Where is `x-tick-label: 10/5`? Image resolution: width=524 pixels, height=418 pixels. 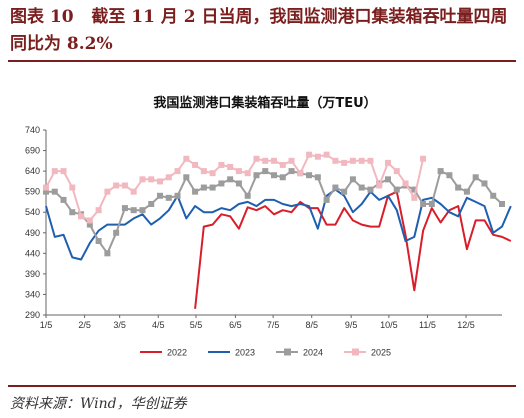
x-tick-label: 10/5 is located at coordinates (389, 325).